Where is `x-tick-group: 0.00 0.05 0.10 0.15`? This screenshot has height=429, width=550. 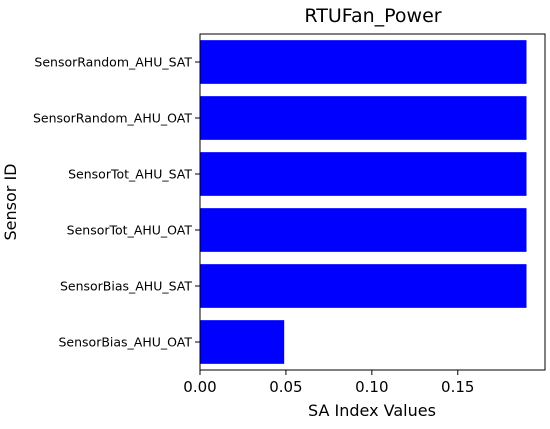 x-tick-group: 0.00 0.05 0.10 0.15 is located at coordinates (328, 383).